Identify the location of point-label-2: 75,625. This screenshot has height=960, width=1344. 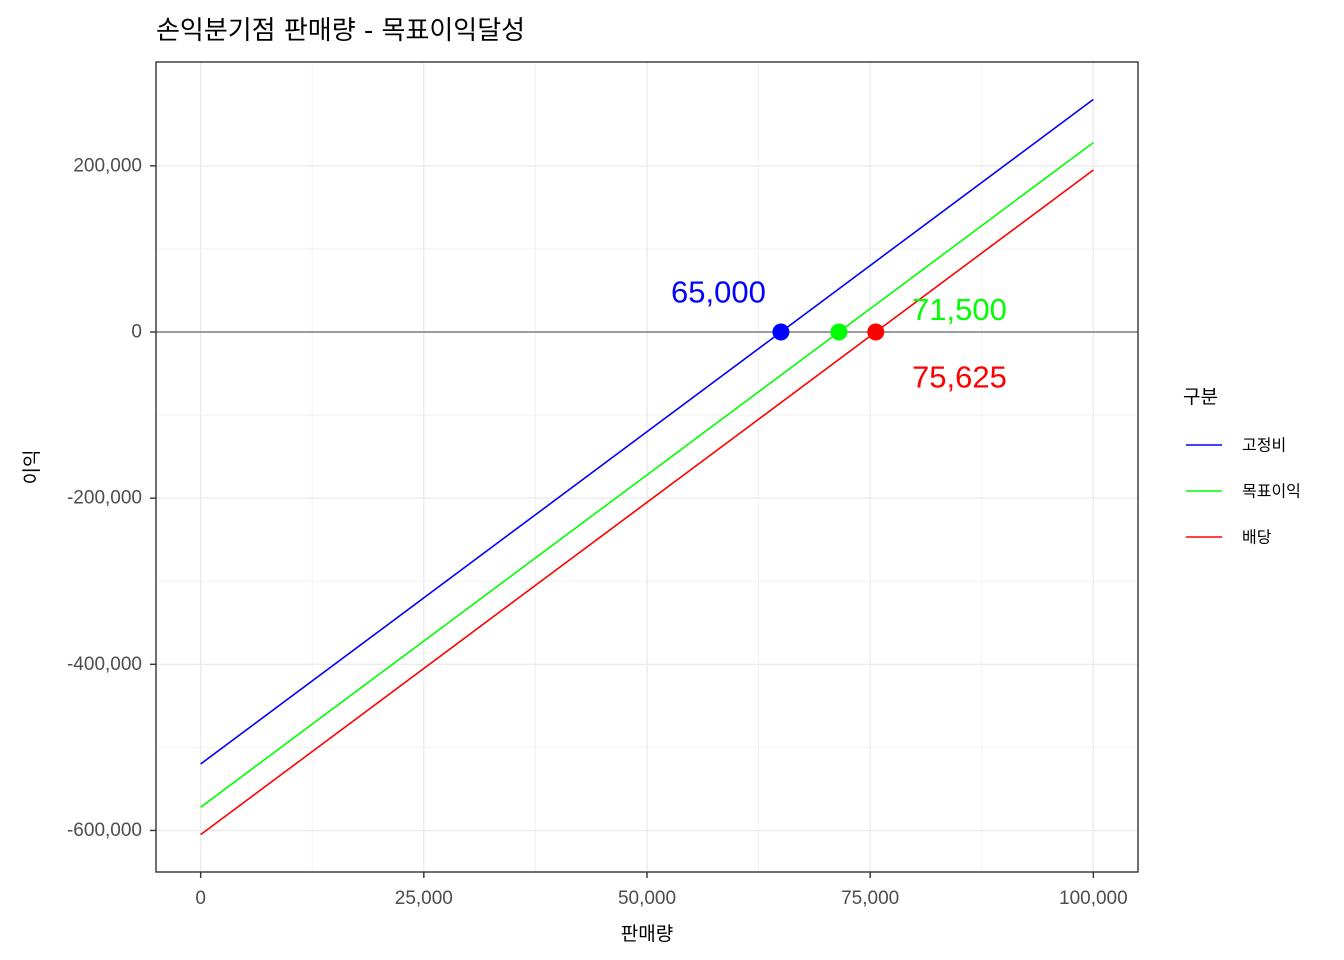
(959, 376).